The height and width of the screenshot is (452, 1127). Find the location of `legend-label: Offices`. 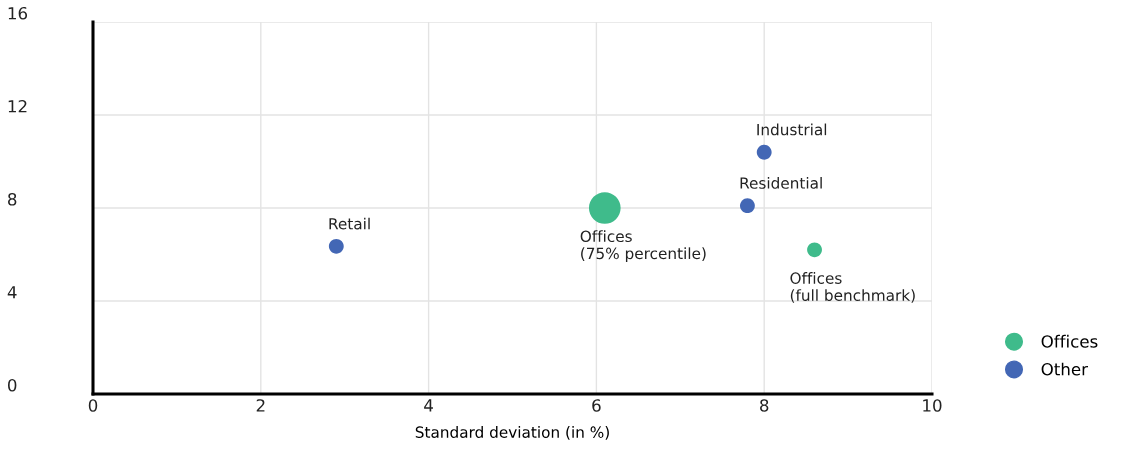

legend-label: Offices is located at coordinates (1069, 341).